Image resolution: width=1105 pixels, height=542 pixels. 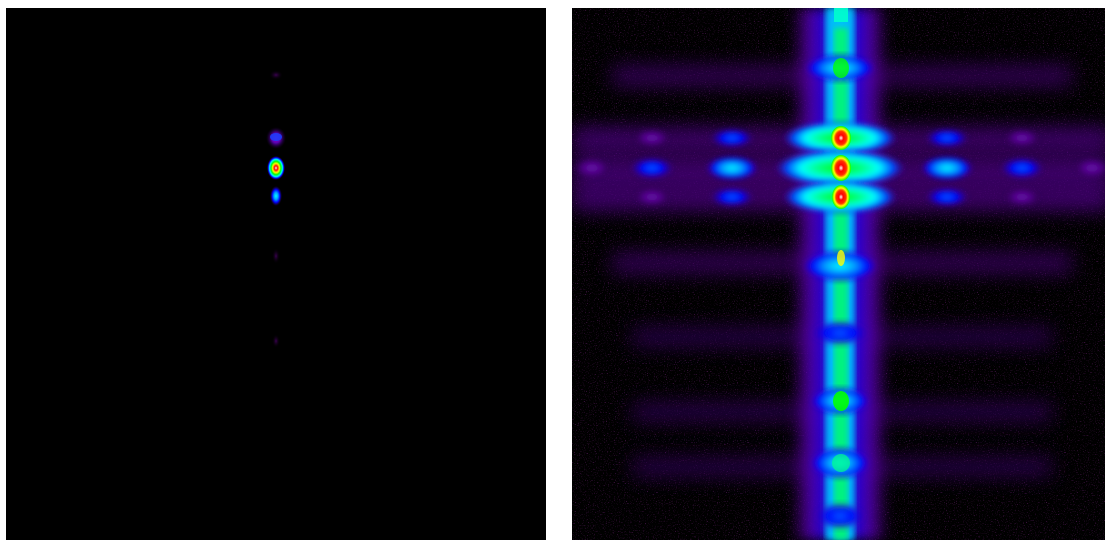 I want to click on side-lobes, so click(x=839, y=167).